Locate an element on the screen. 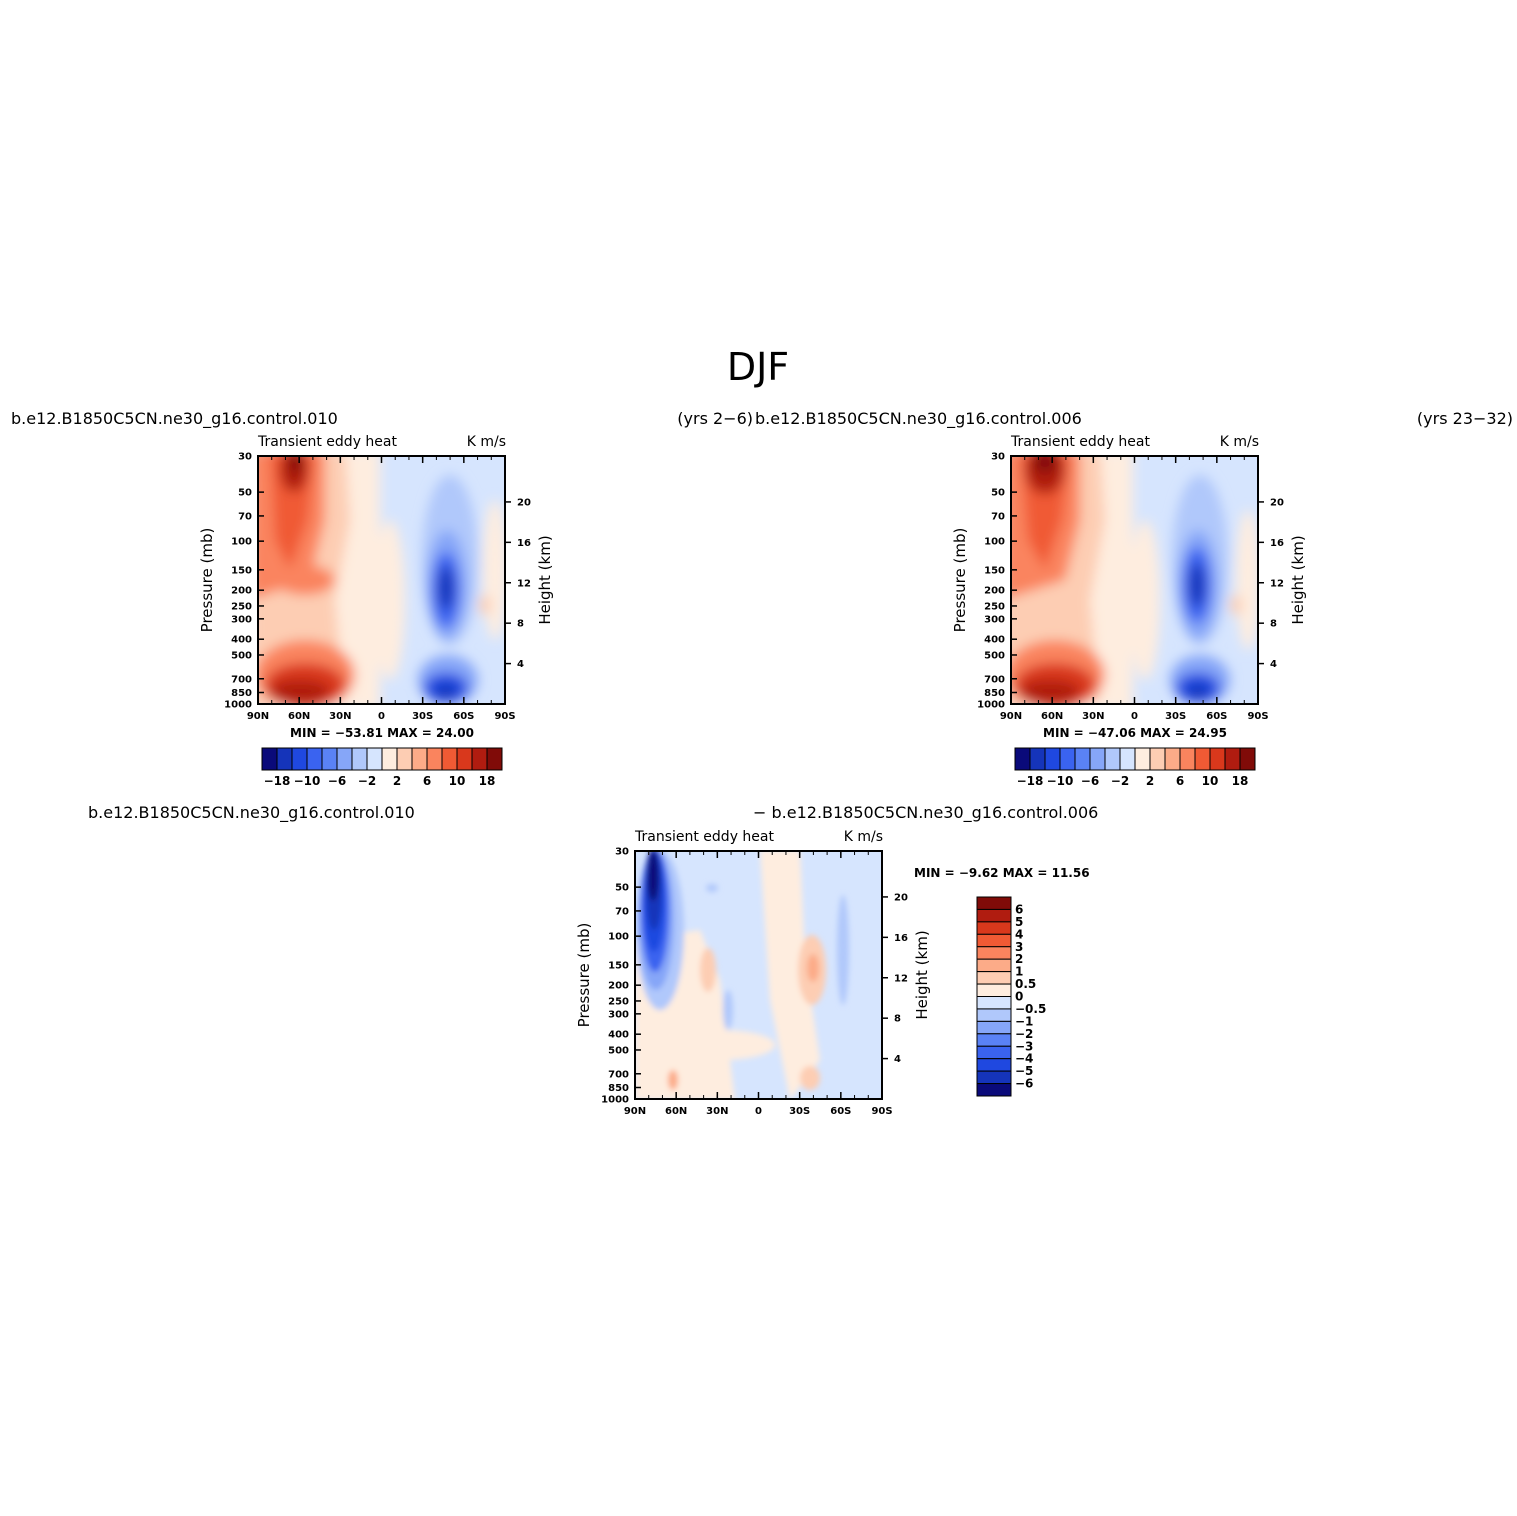  panel-title-right: K m/s is located at coordinates (486, 442).